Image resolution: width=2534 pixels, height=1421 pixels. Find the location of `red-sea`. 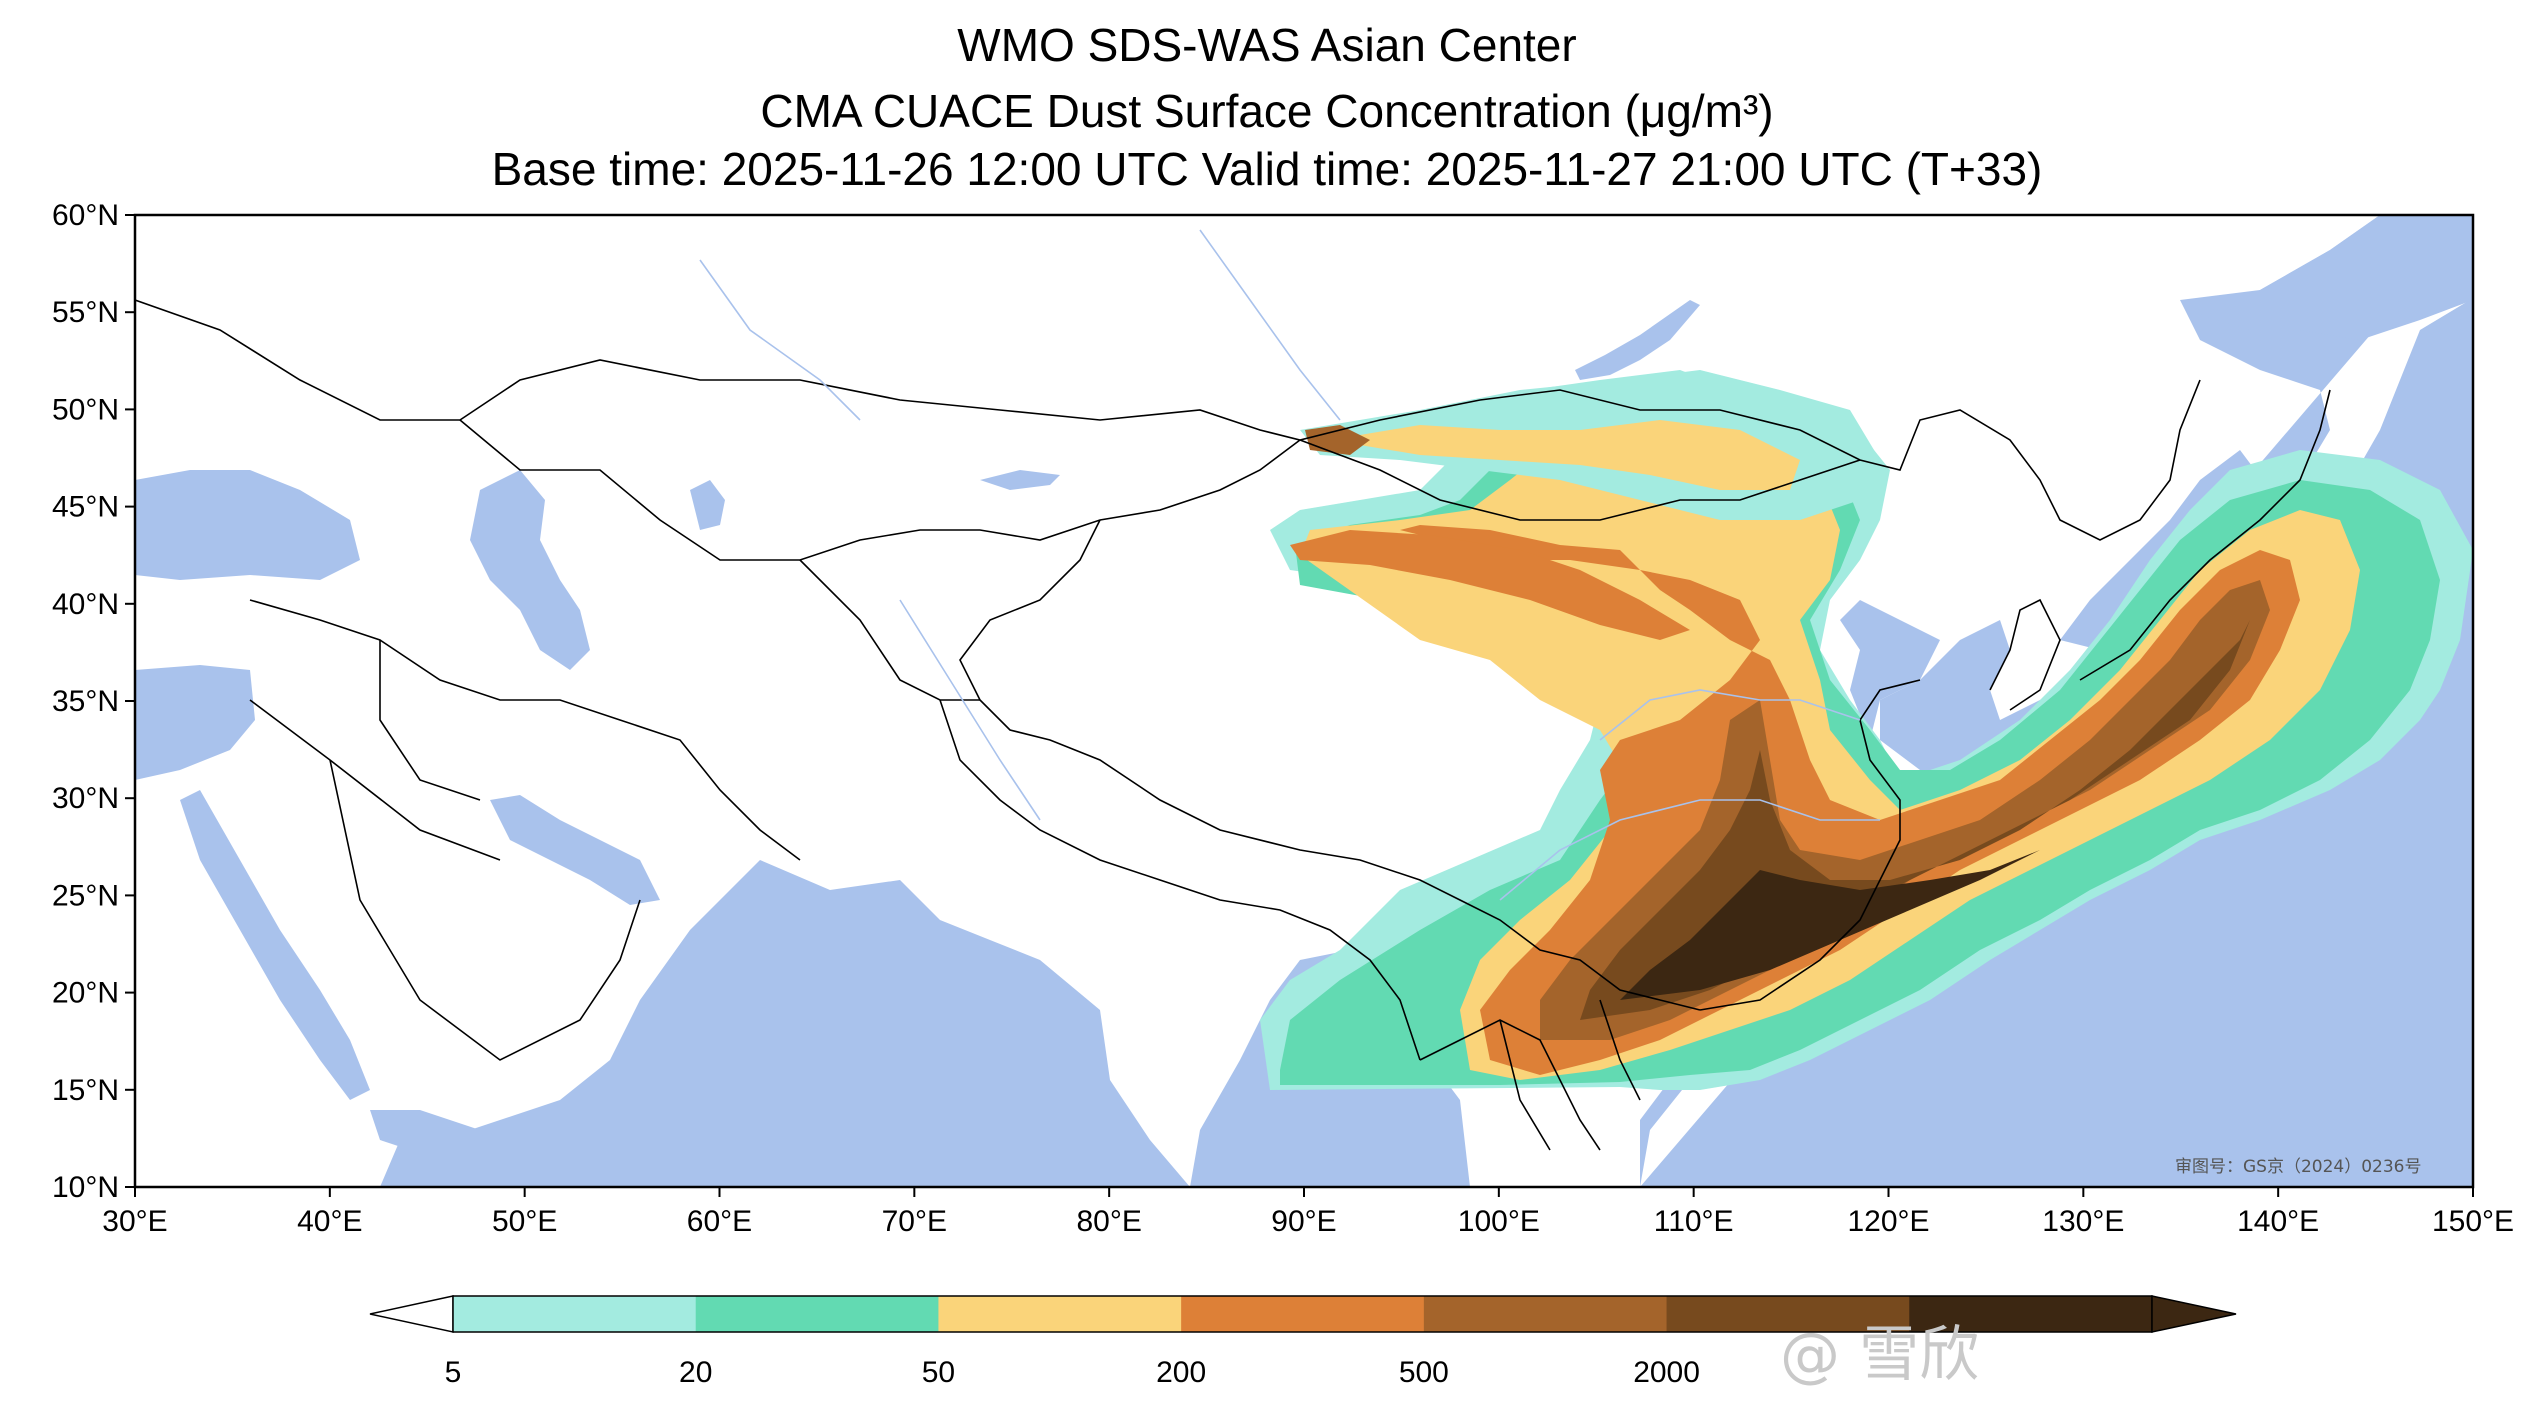

red-sea is located at coordinates (275, 945).